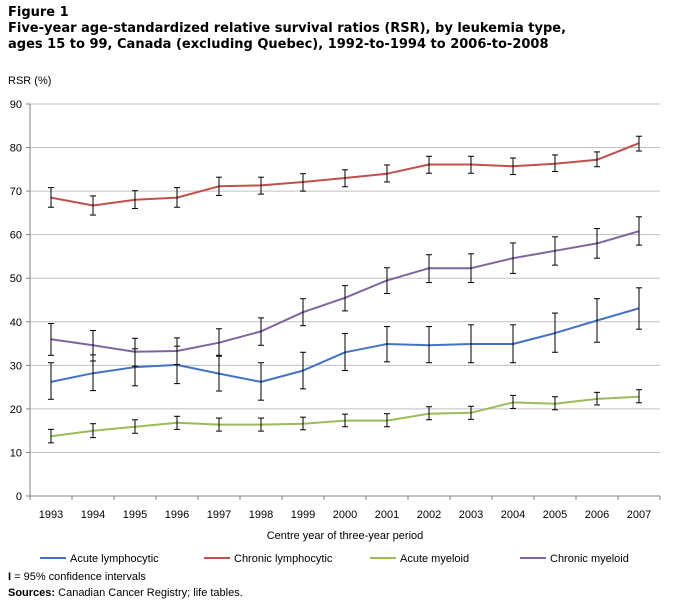  What do you see at coordinates (10, 577) in the screenshot?
I see `ci-glyph: I` at bounding box center [10, 577].